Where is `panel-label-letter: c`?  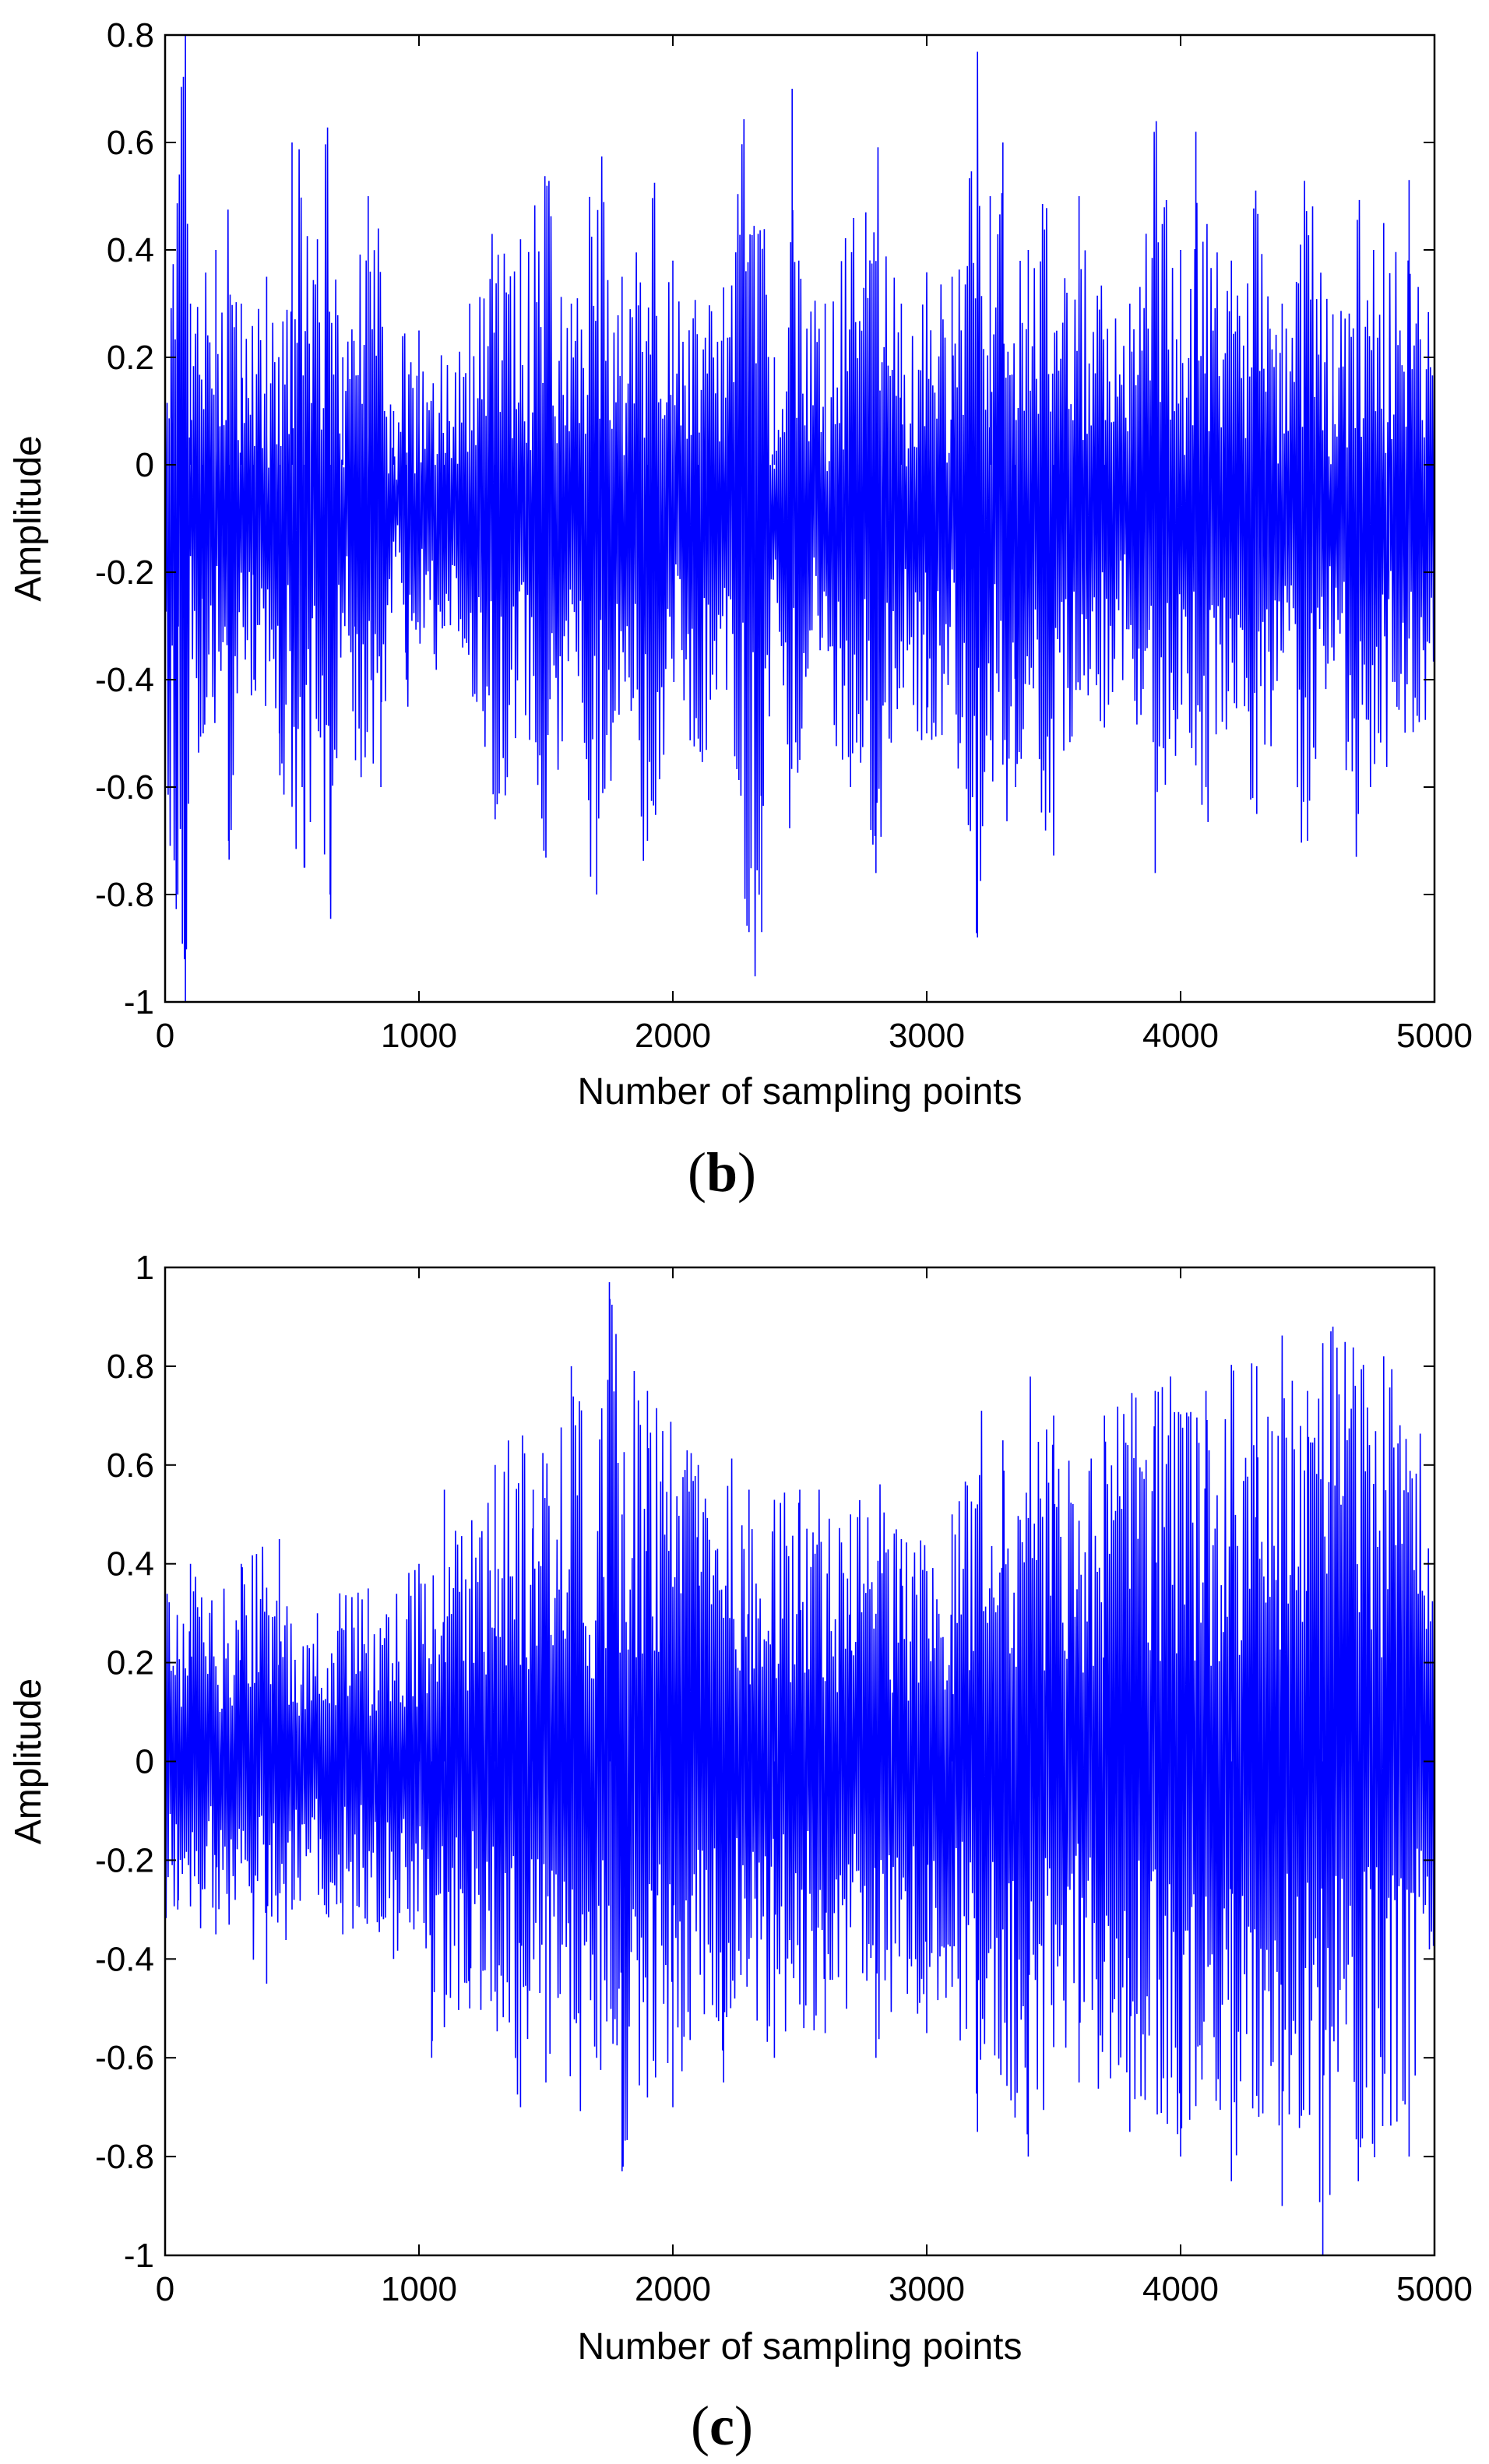
panel-label-letter: c is located at coordinates (722, 2426).